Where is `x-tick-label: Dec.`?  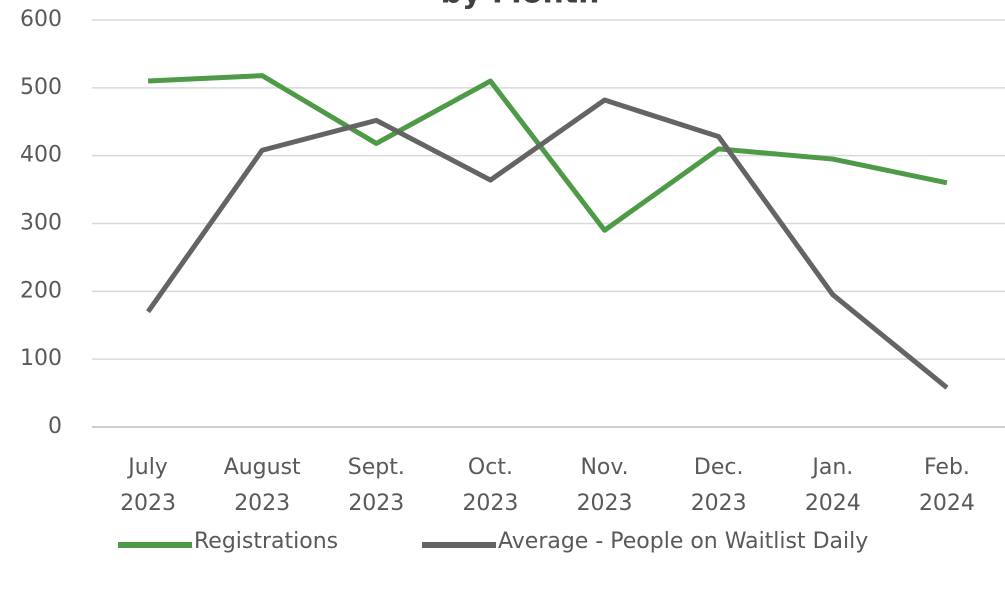 x-tick-label: Dec. is located at coordinates (719, 467).